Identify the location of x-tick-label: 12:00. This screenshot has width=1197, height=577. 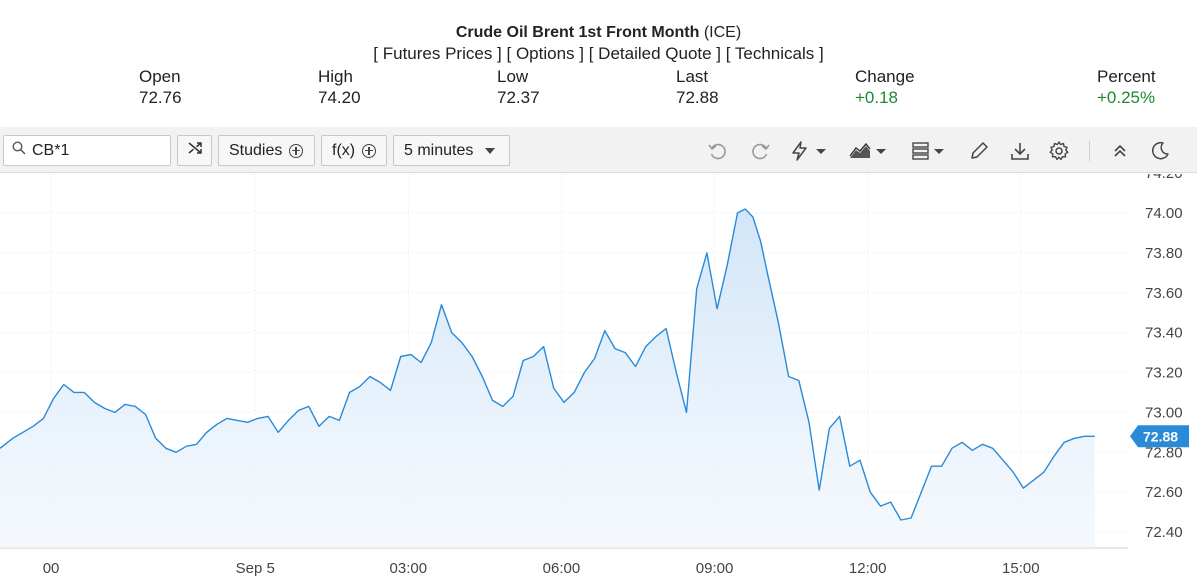
(868, 568).